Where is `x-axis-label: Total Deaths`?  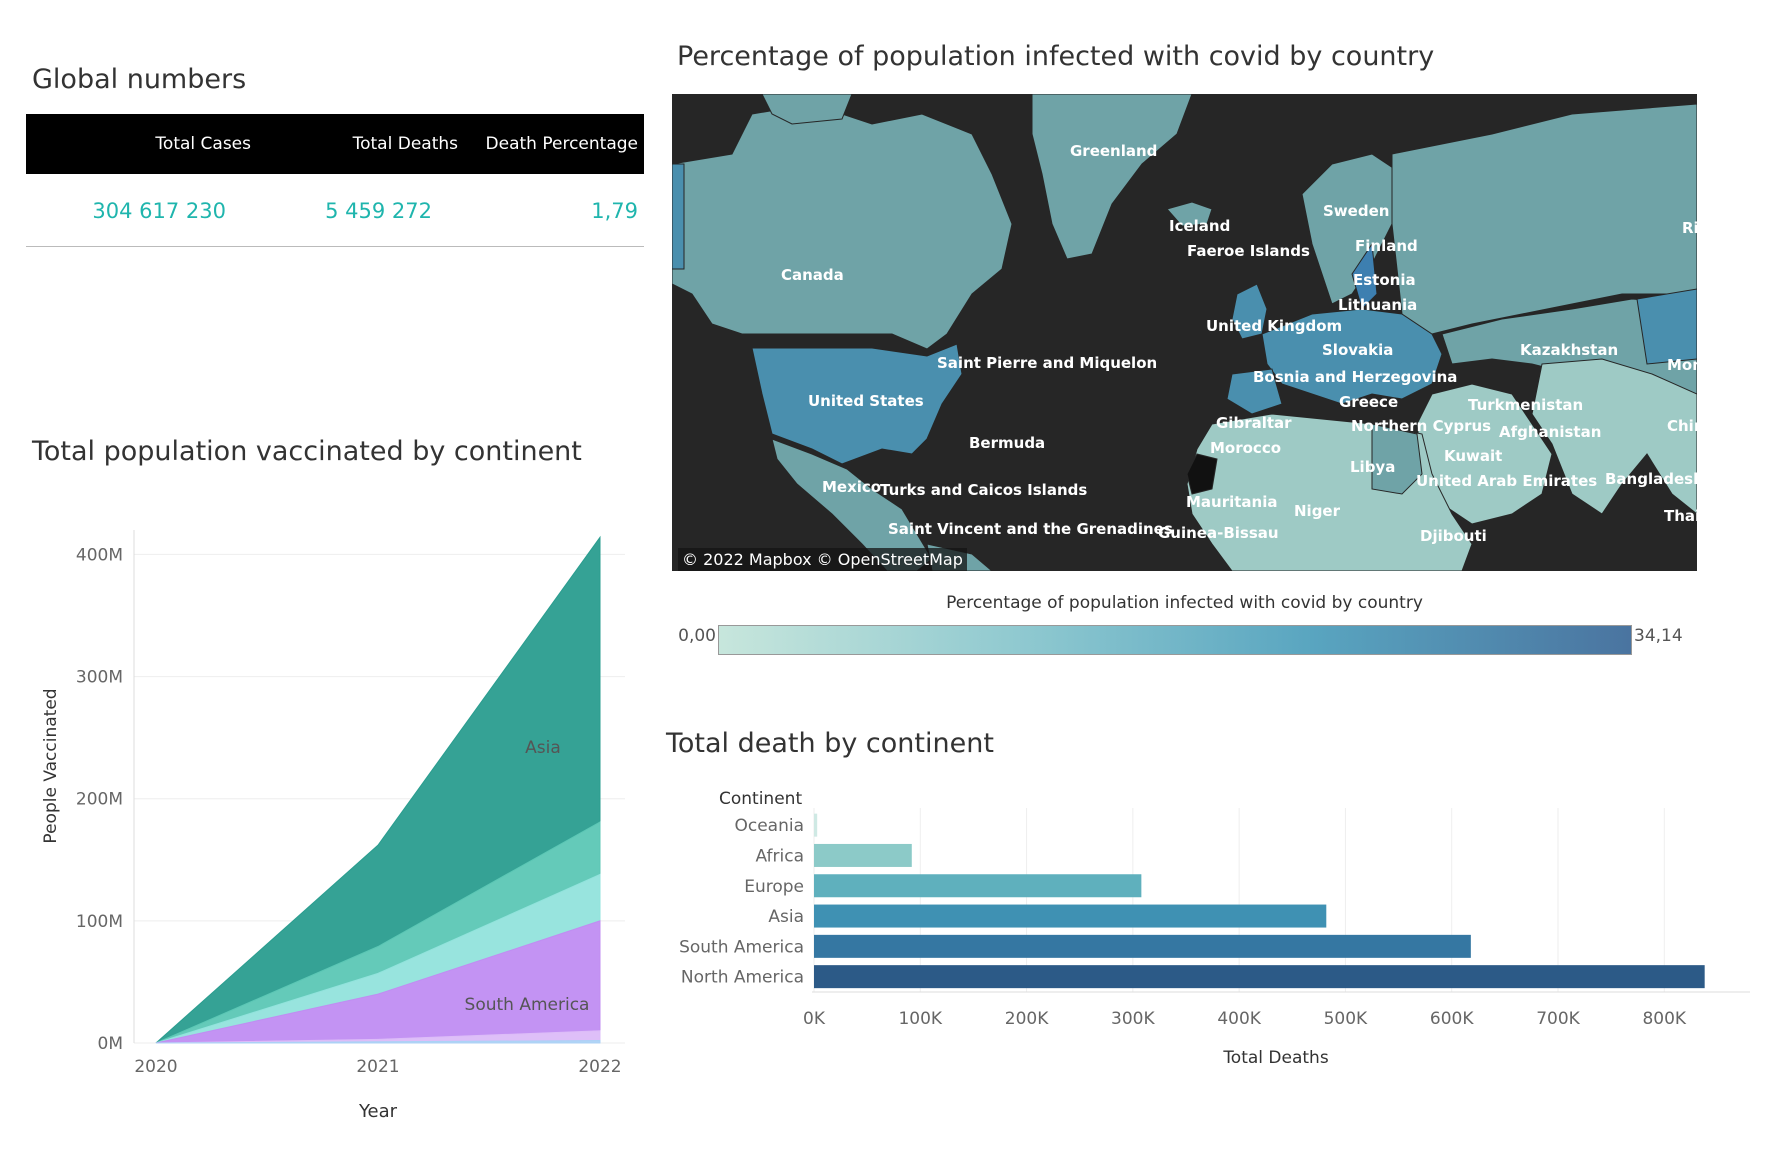 x-axis-label: Total Deaths is located at coordinates (1275, 1058).